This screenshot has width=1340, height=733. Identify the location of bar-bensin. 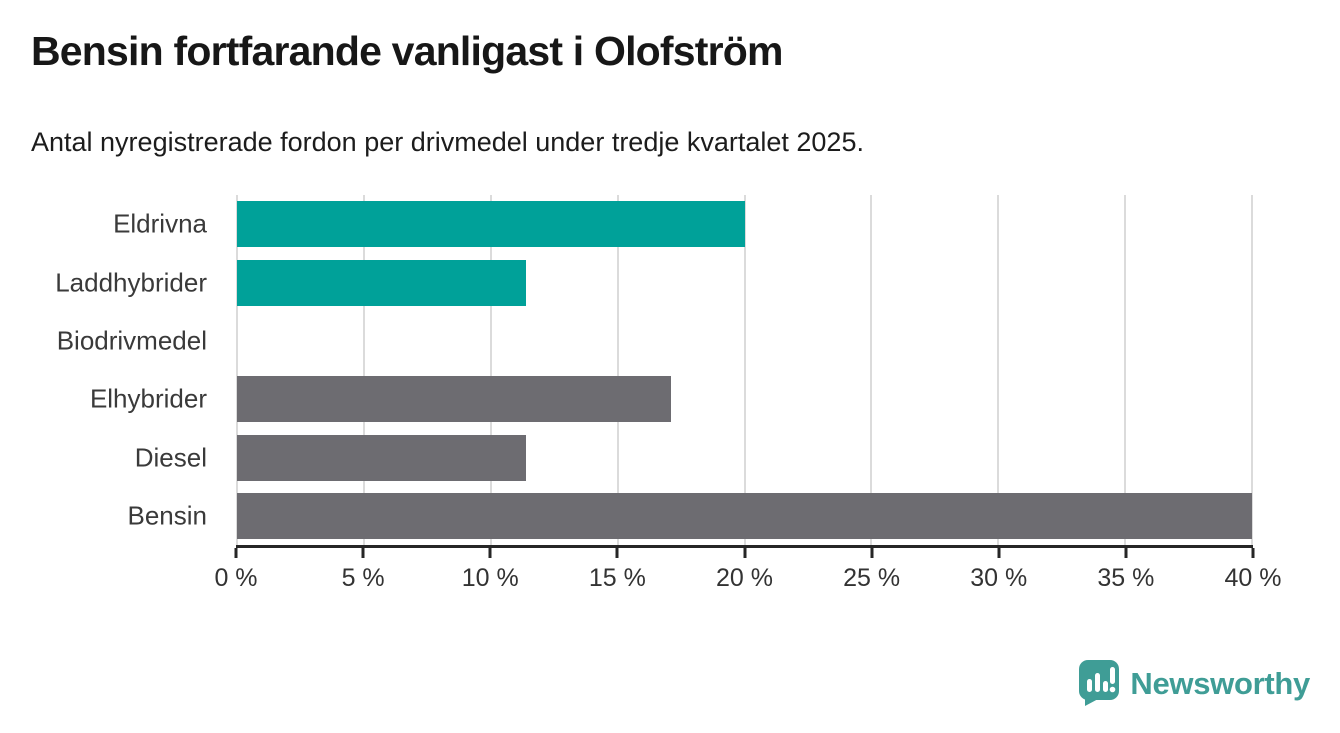
(744, 515).